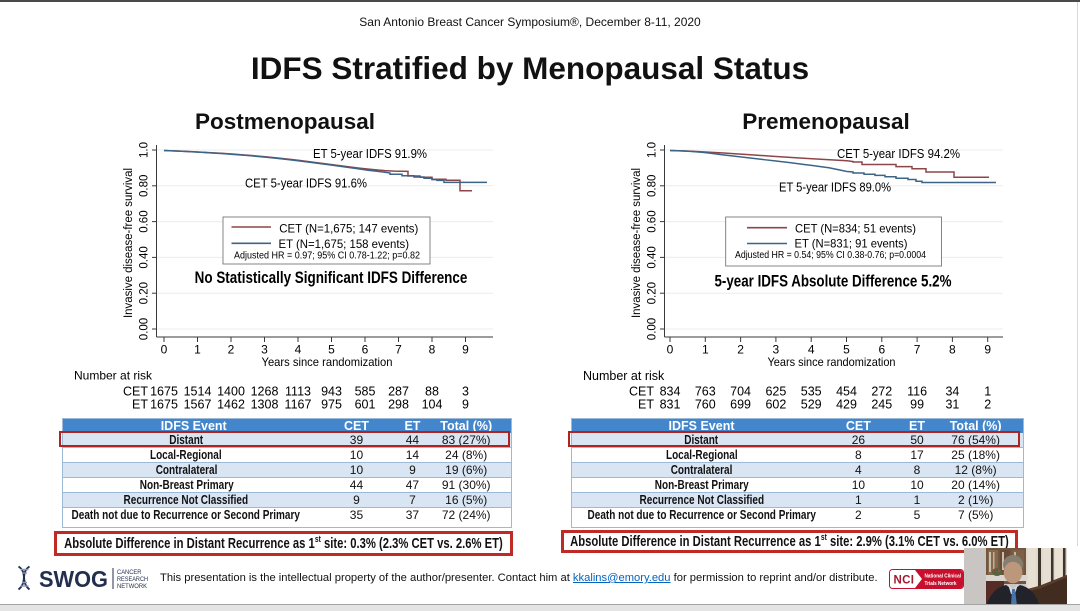  Describe the element at coordinates (298, 392) in the screenshot. I see `svg-text: 1113` at that location.